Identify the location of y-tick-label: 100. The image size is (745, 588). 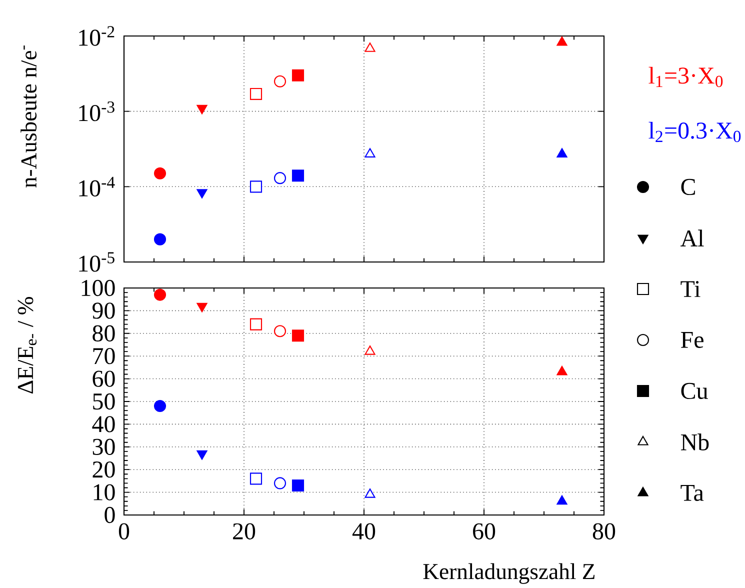
(98, 288).